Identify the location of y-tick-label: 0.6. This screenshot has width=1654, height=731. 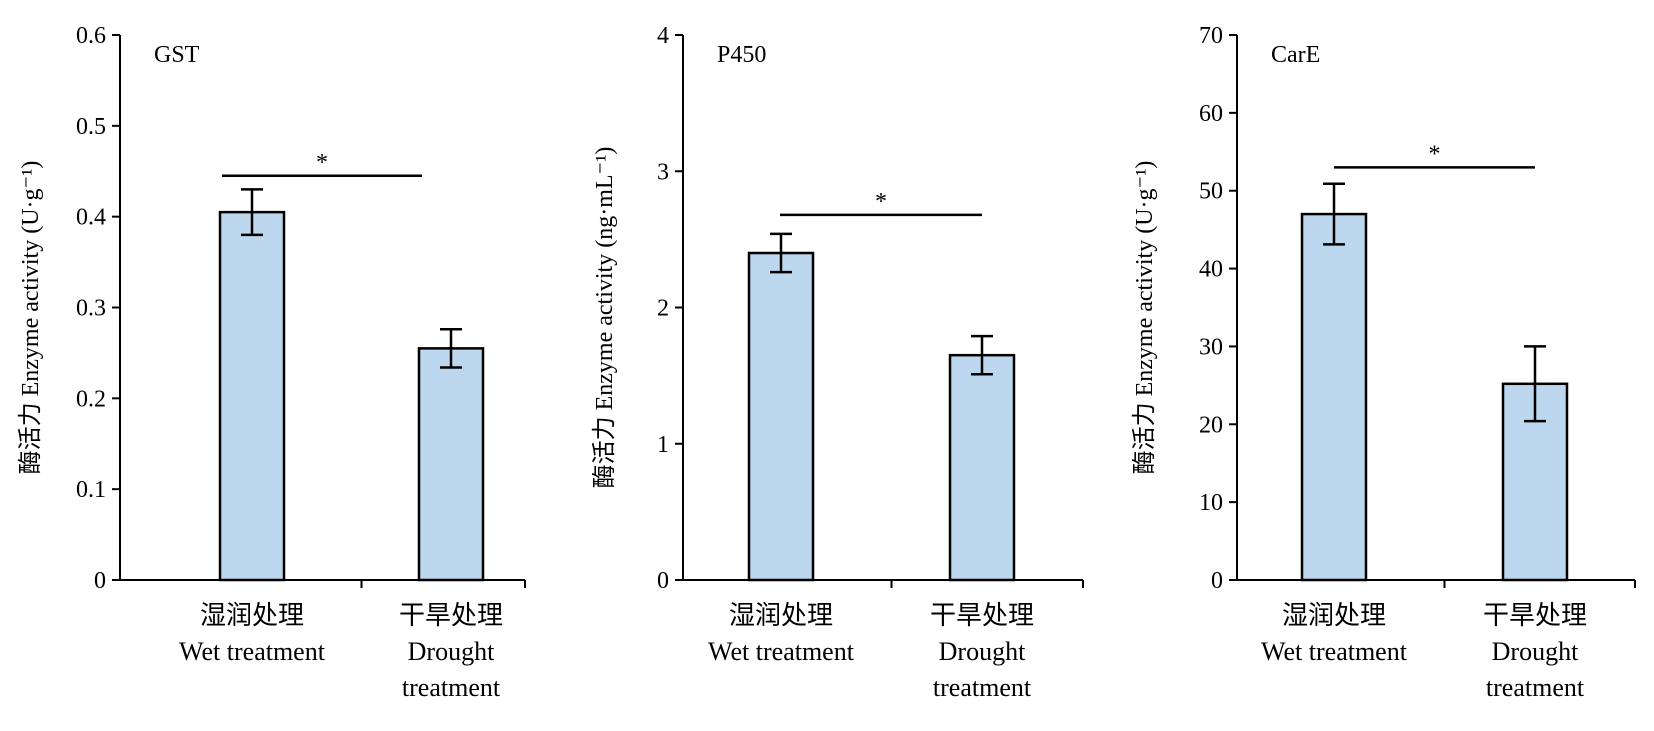
(91, 36).